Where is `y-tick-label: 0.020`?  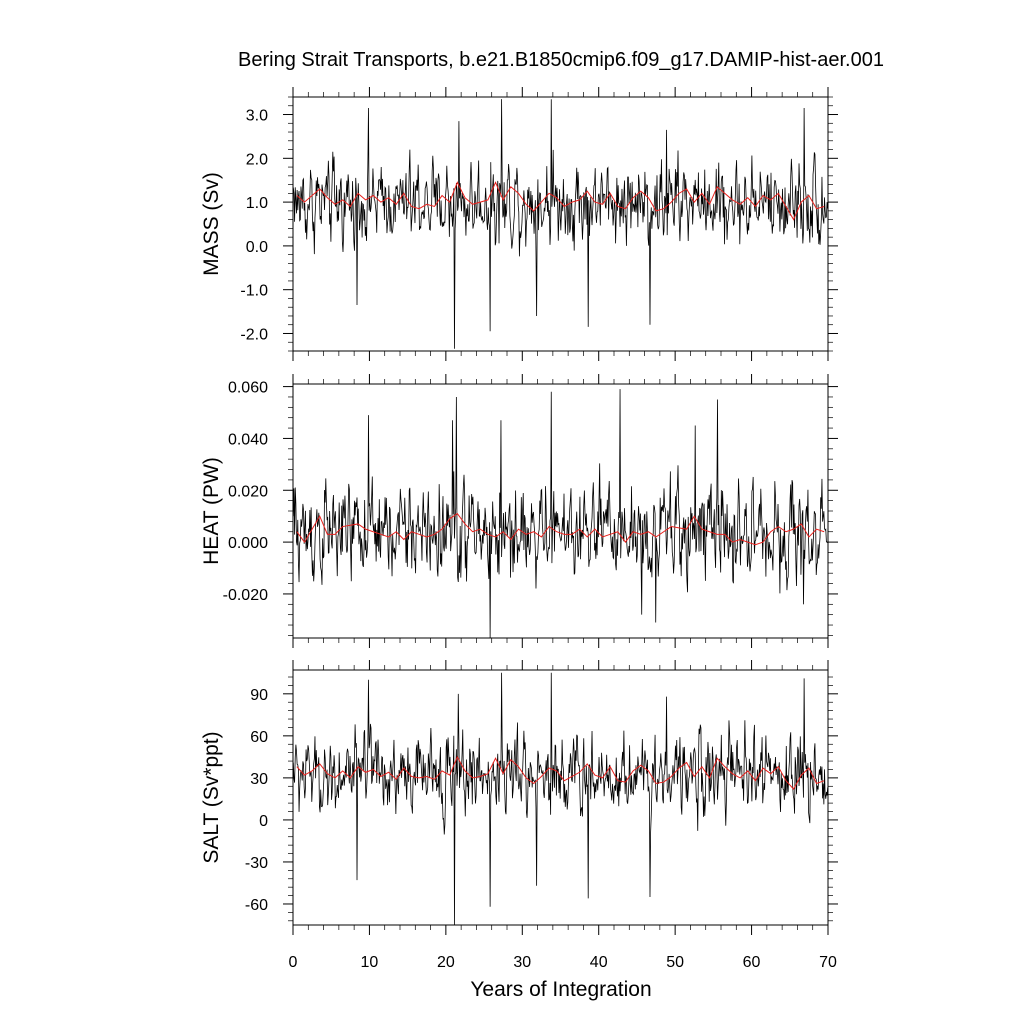 y-tick-label: 0.020 is located at coordinates (248, 491).